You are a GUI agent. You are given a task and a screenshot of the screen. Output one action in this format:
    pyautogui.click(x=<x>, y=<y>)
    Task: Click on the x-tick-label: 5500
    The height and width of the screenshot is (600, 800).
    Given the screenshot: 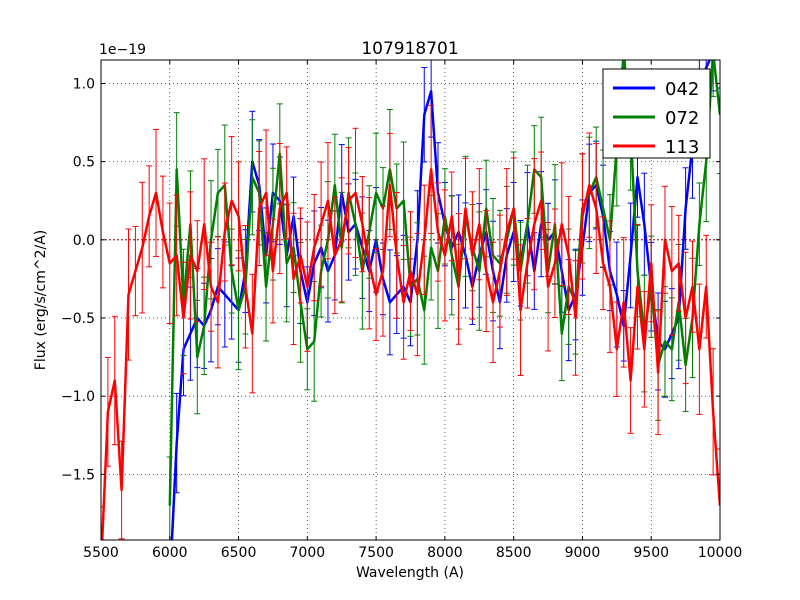 What is the action you would take?
    pyautogui.click(x=101, y=553)
    